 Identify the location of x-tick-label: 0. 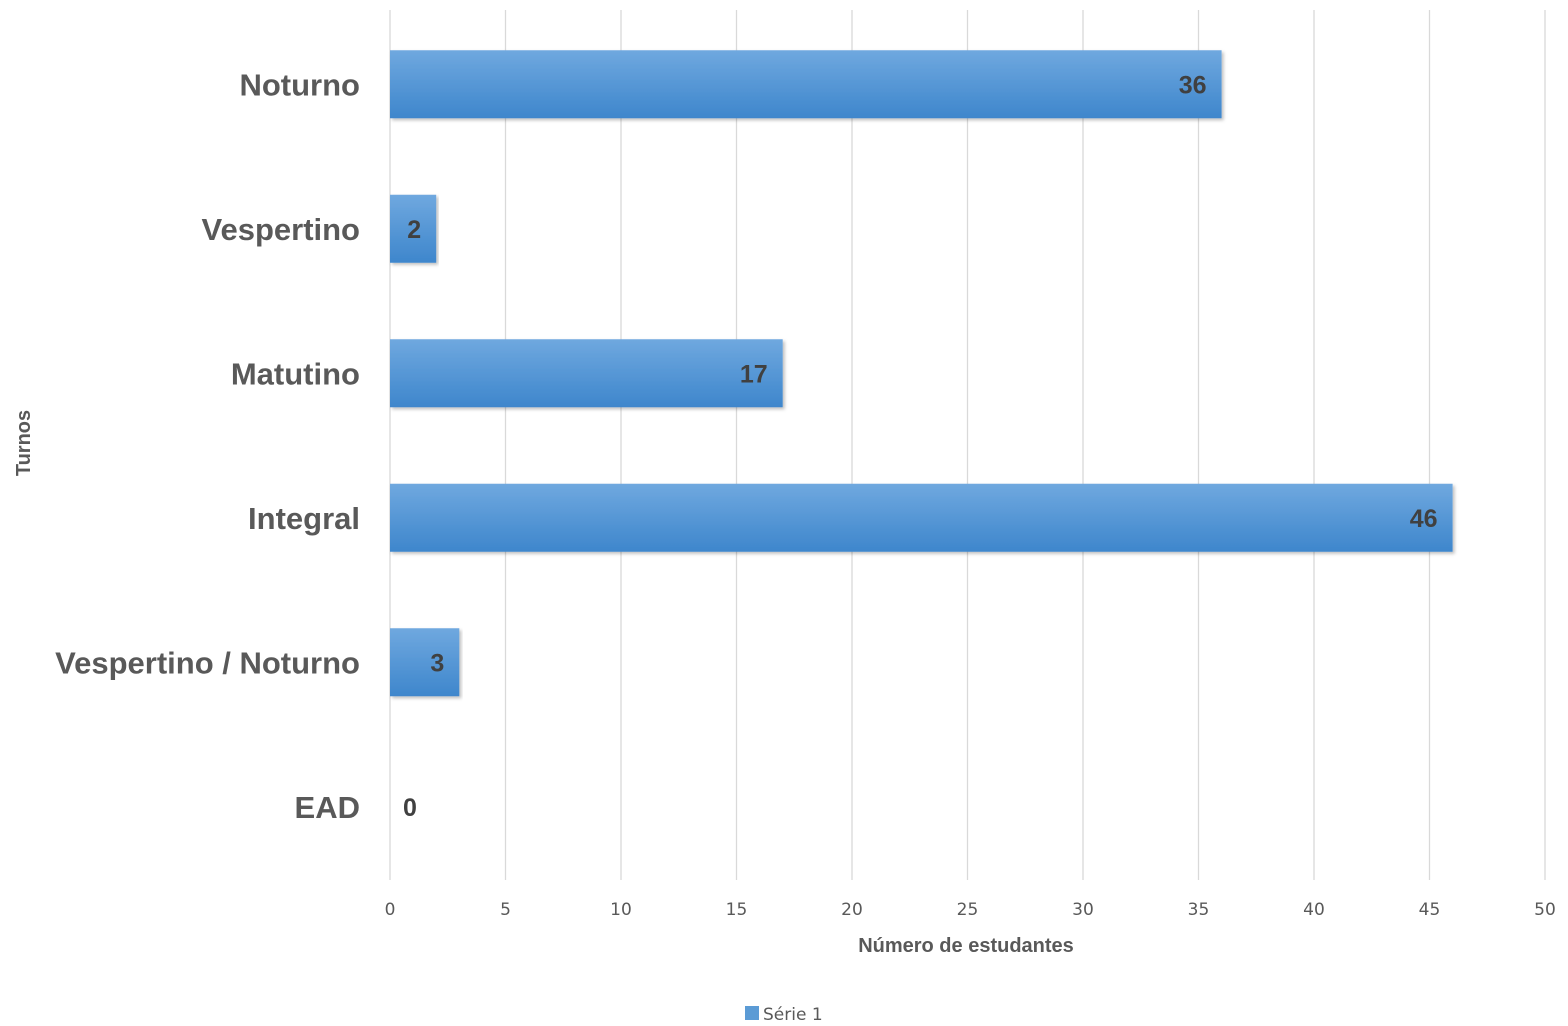
(390, 910).